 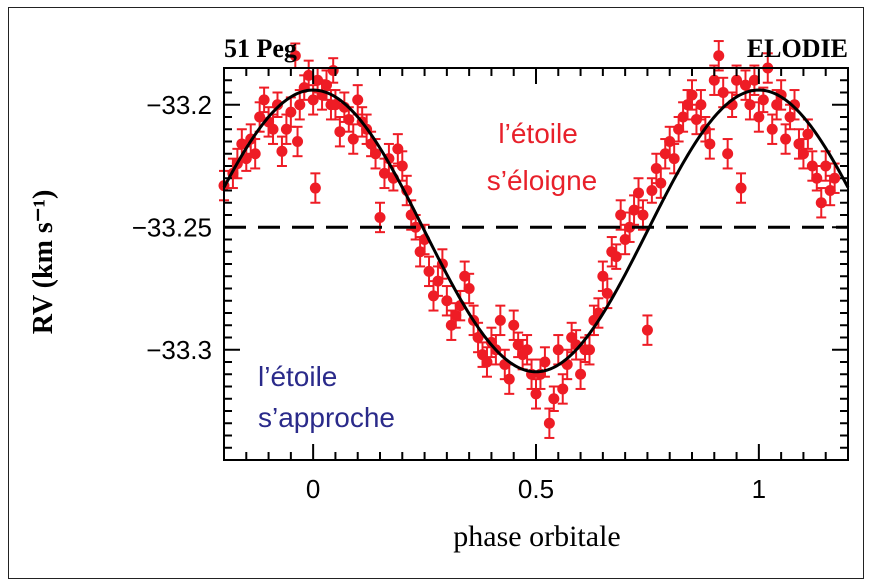 I want to click on annotation-receding: l’étoile s’éloigne, so click(x=542, y=157).